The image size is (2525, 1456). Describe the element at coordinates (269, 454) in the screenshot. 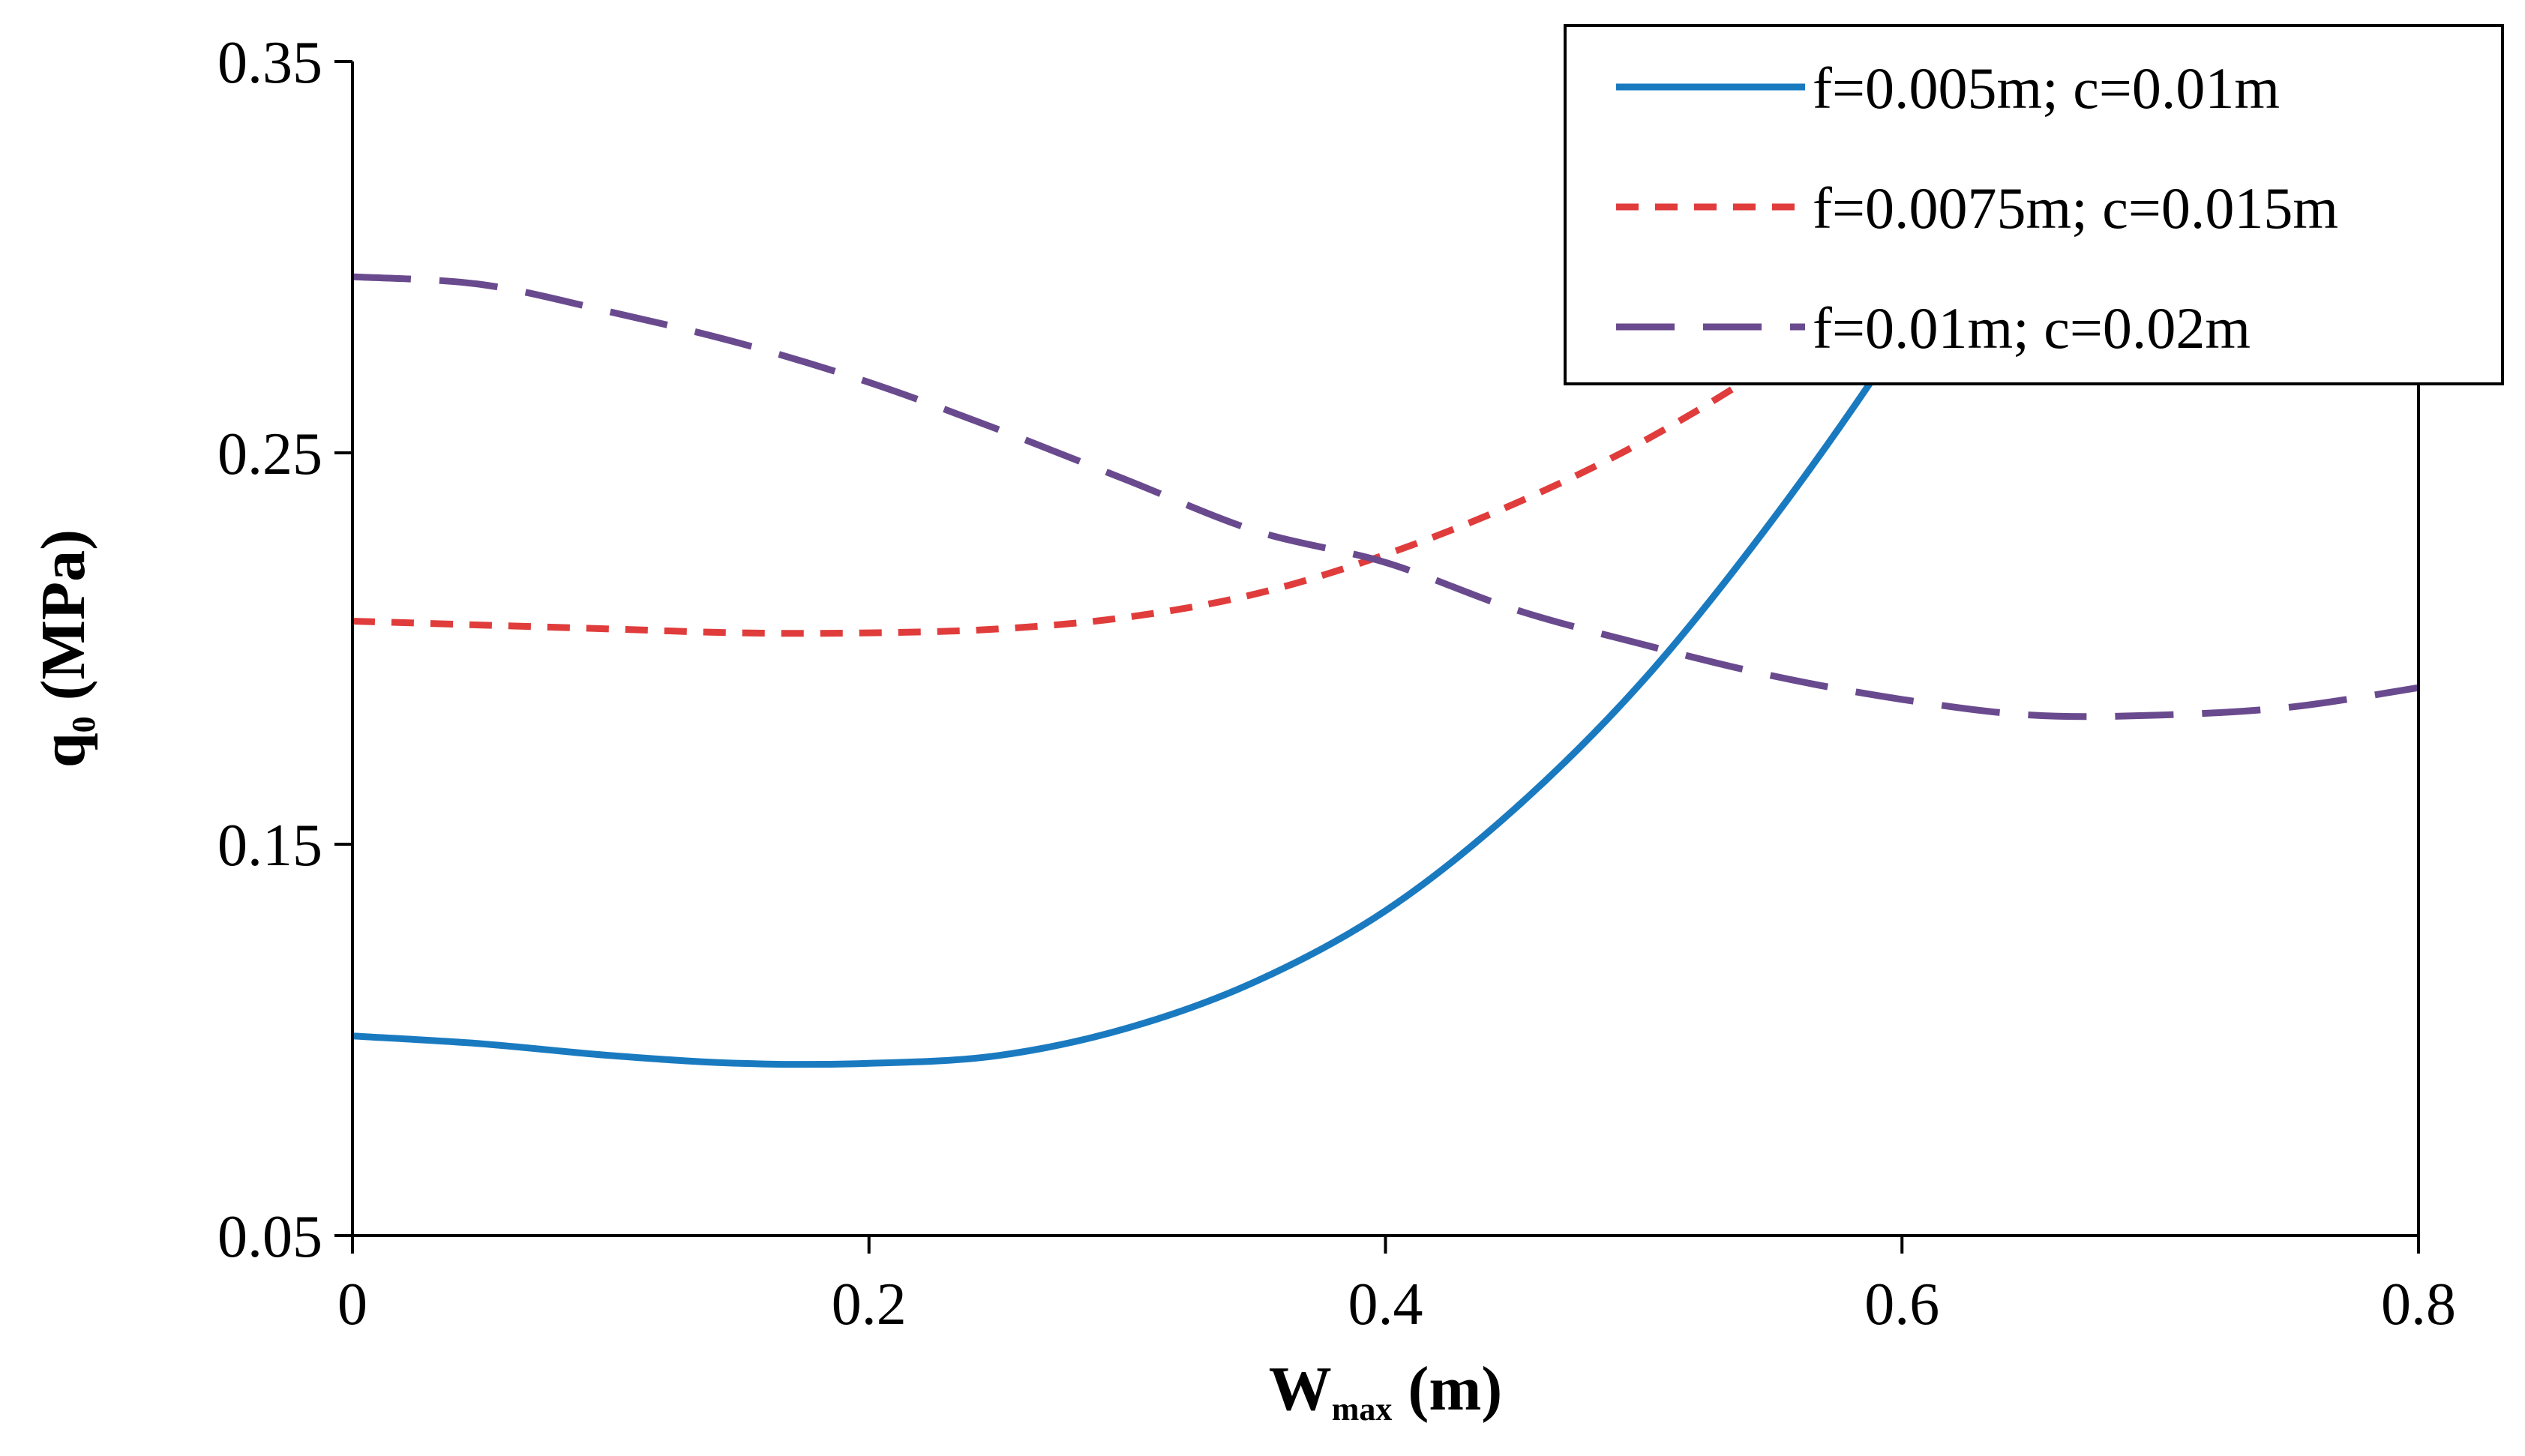

I see `y-tick-label: 0.25` at that location.